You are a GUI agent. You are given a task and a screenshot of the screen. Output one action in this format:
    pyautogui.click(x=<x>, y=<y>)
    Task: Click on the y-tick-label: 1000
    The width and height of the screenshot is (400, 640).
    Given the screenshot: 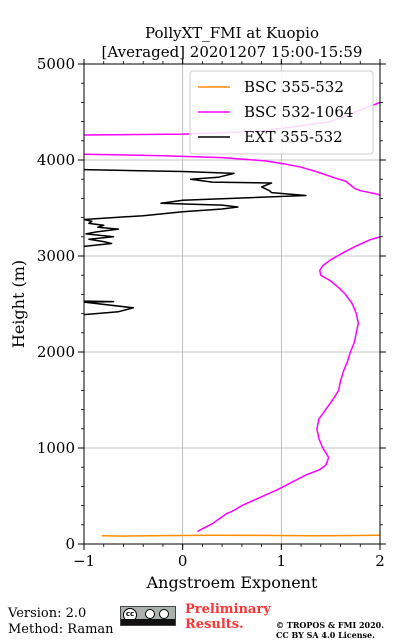 What is the action you would take?
    pyautogui.click(x=56, y=448)
    